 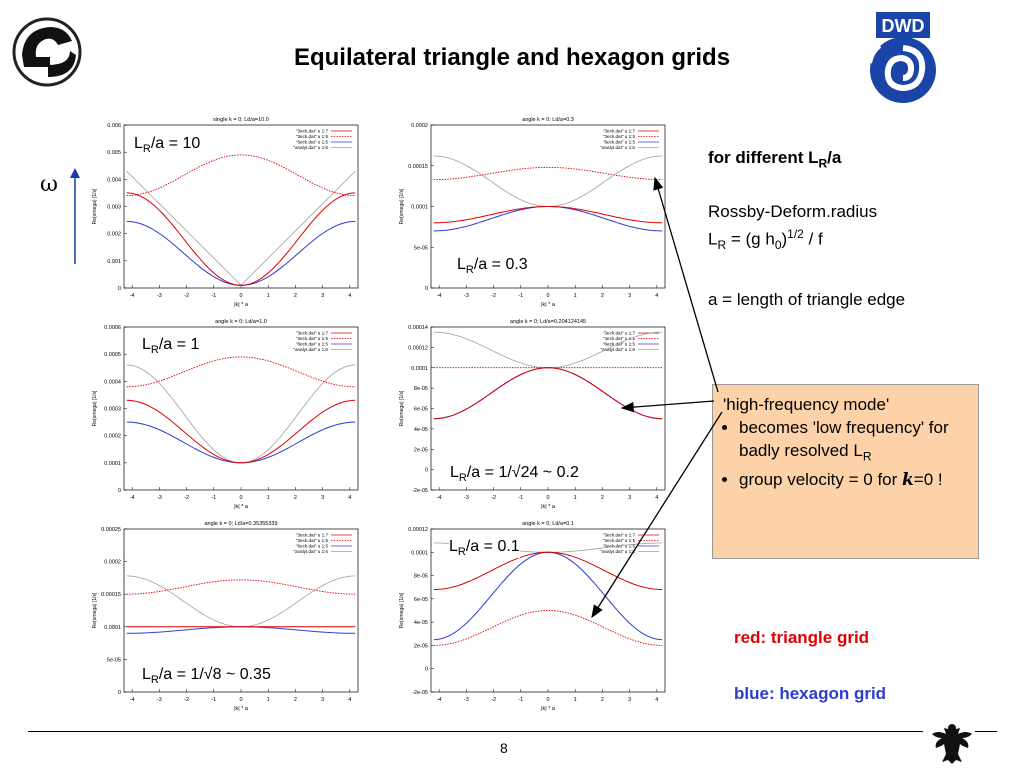 What do you see at coordinates (802, 637) in the screenshot?
I see `legend-triangle-grid: red: triangle grid` at bounding box center [802, 637].